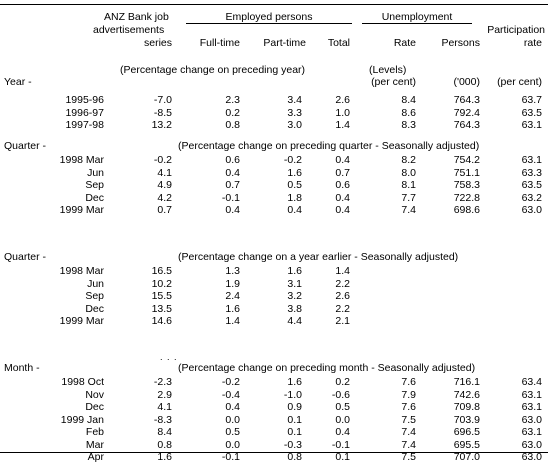 The height and width of the screenshot is (463, 548). Describe the element at coordinates (94, 444) in the screenshot. I see `row-period: Mar` at that location.